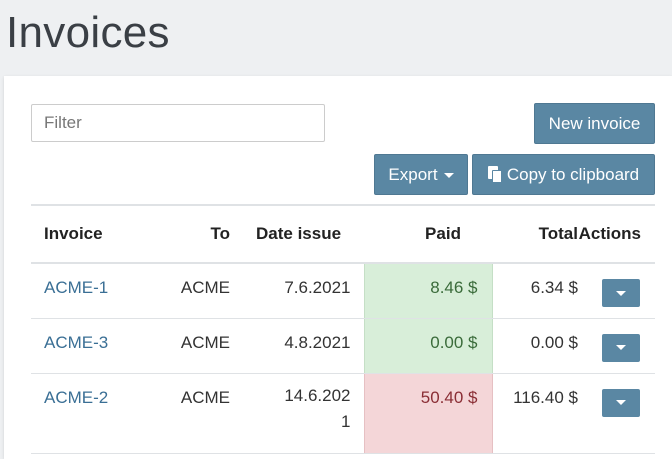  I want to click on header-date-issued: Date issue, so click(297, 234).